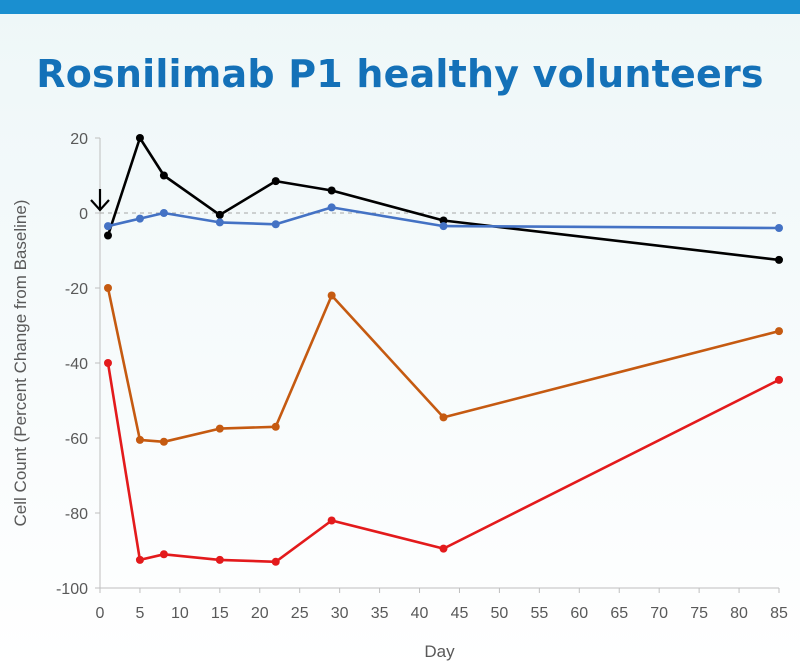 The width and height of the screenshot is (800, 669). Describe the element at coordinates (500, 613) in the screenshot. I see `x-tick-label: 50` at that location.